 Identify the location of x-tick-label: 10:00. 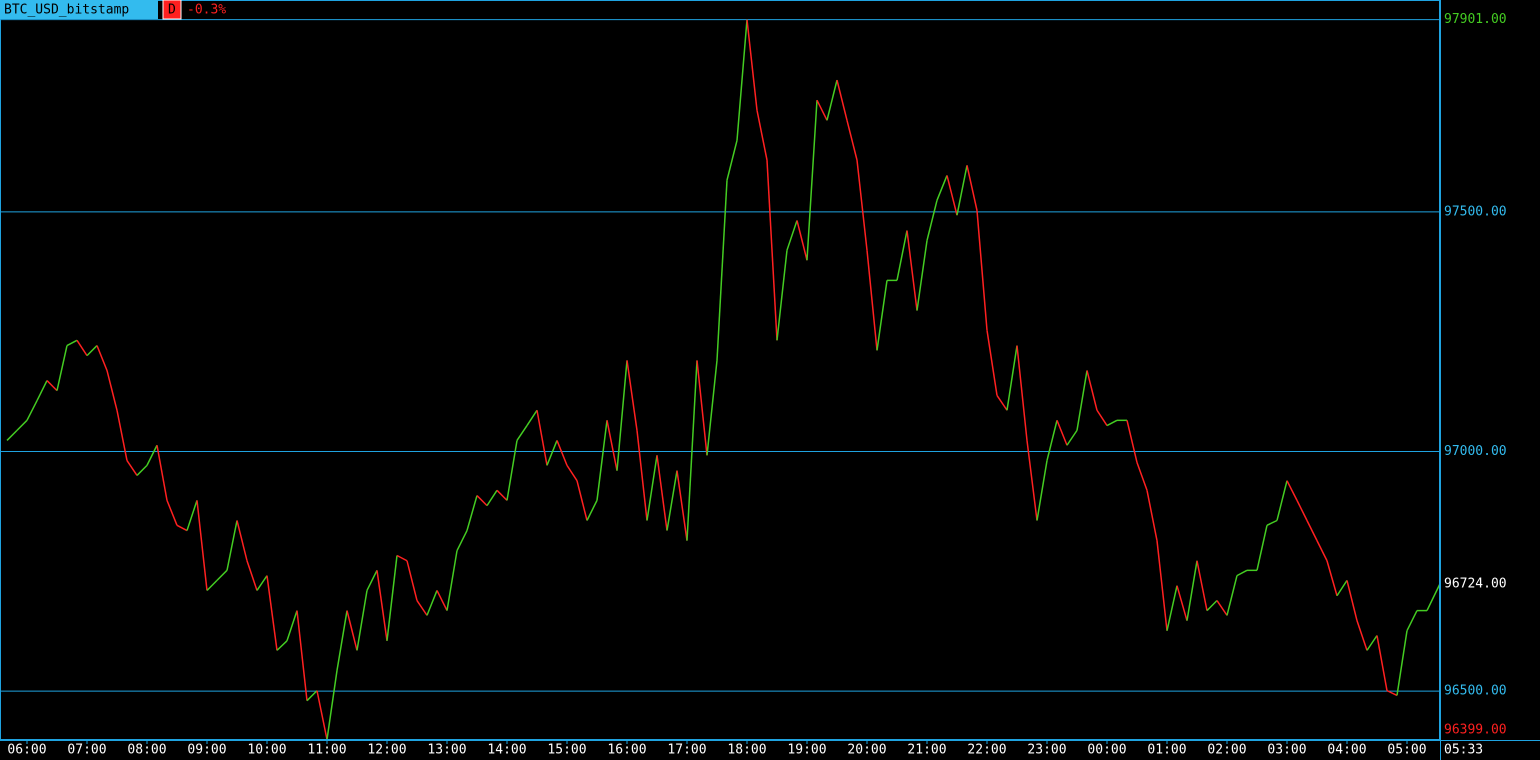
(266, 750).